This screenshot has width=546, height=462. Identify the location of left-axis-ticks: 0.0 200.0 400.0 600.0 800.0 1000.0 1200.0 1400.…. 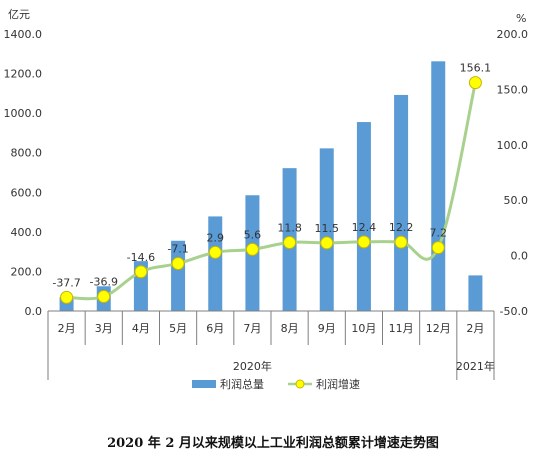
(23, 173).